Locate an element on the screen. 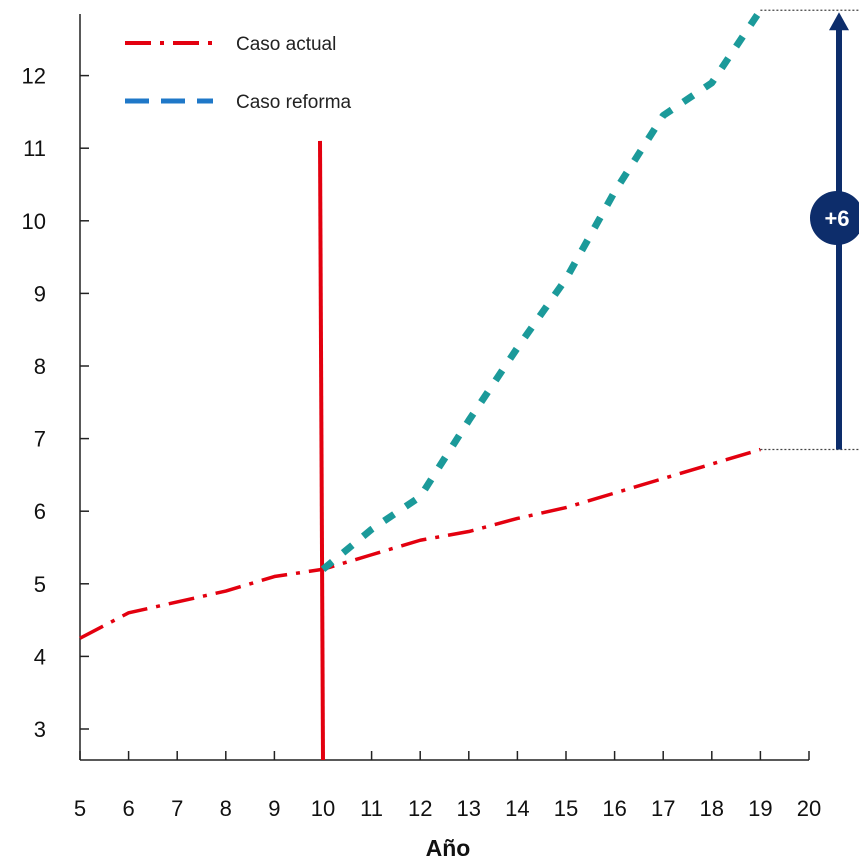  x-tick-label: 5 is located at coordinates (80, 808).